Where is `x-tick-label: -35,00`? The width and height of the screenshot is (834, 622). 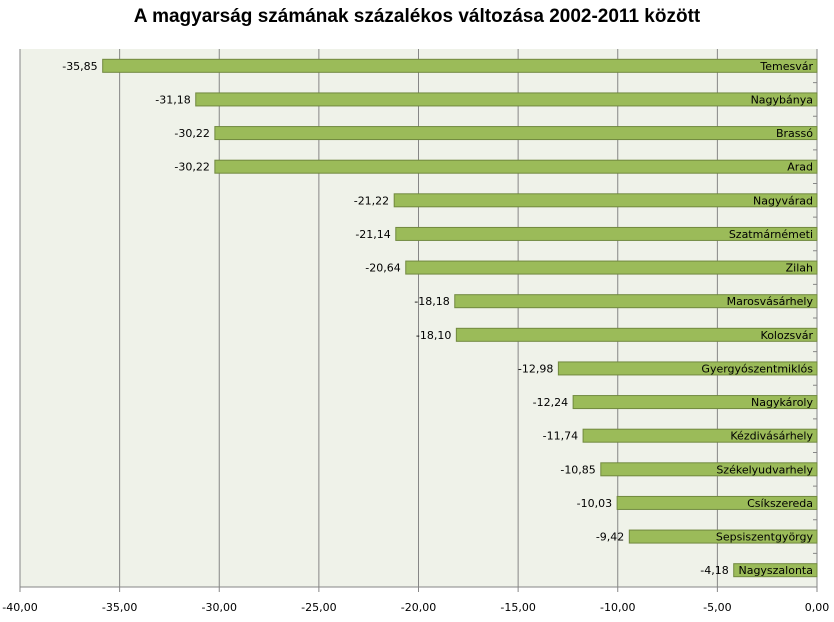
x-tick-label: -35,00 is located at coordinates (119, 607).